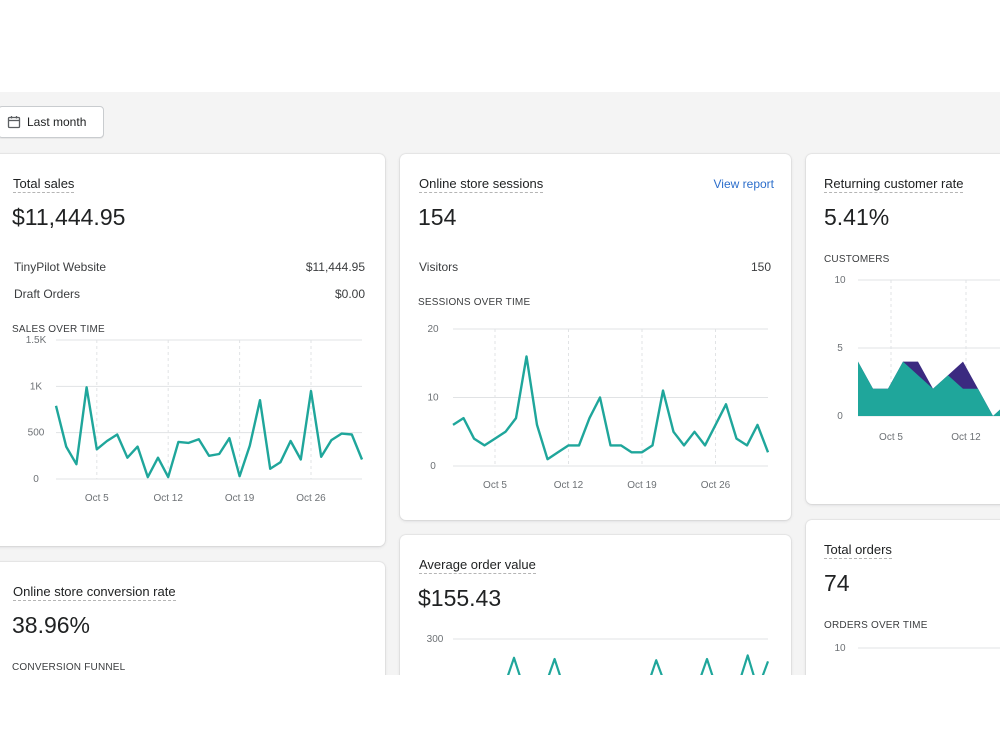  I want to click on date-range-button: Last month, so click(52, 122).